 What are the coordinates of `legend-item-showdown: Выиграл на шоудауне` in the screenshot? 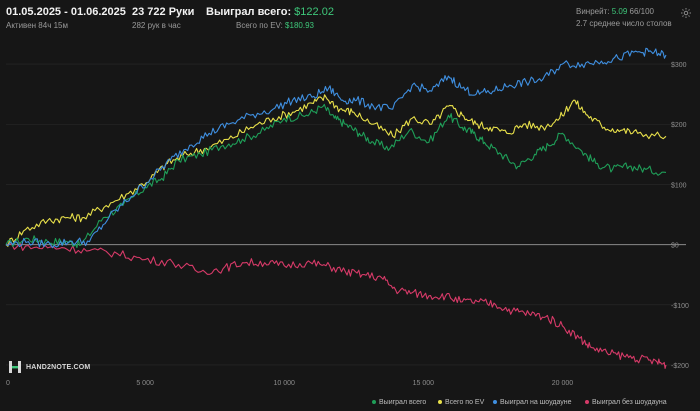 It's located at (532, 402).